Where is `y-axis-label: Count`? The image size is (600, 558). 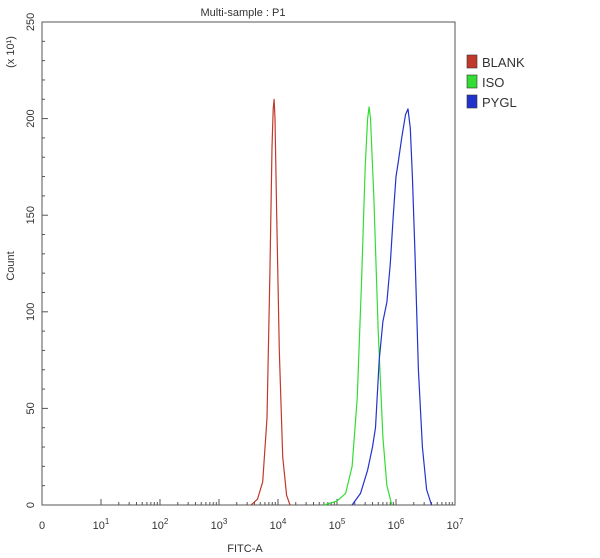 y-axis-label: Count is located at coordinates (11, 265).